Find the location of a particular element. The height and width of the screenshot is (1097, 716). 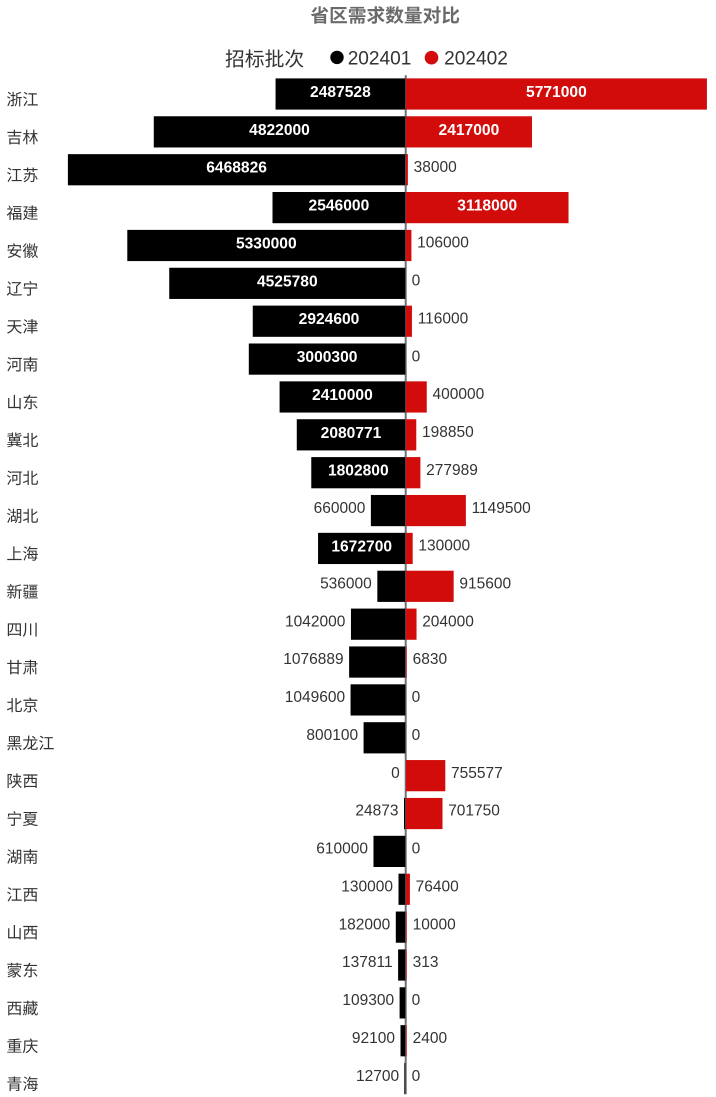

svg-text: 6468826 is located at coordinates (236, 168).